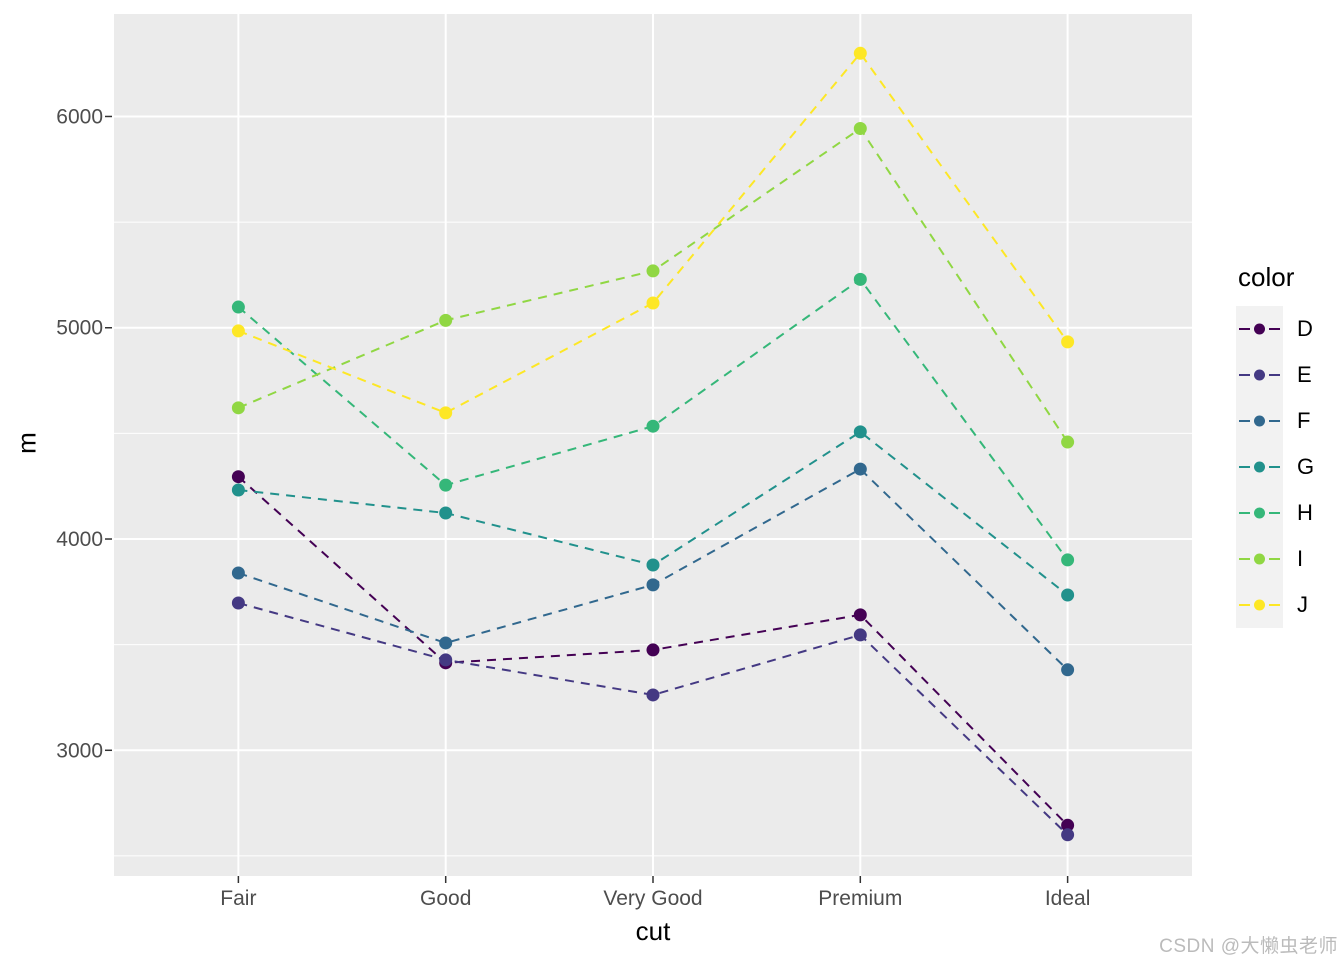 This screenshot has height=960, width=1344. Describe the element at coordinates (860, 53) in the screenshot. I see `series-J-point-Premium` at that location.